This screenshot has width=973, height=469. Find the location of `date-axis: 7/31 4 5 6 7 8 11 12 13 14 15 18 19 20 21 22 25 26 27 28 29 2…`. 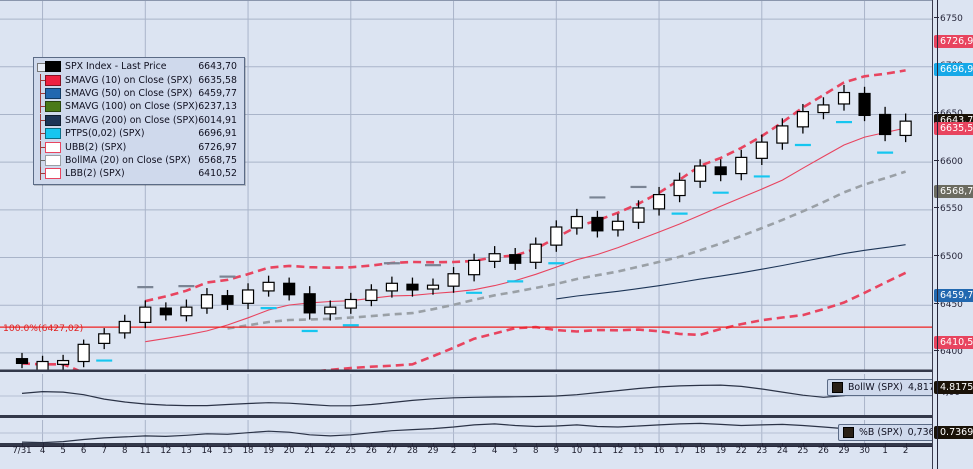

date-axis: 7/31 4 5 6 7 8 11 12 13 14 15 18 19 20 21 22 25 26 27 28 29 2… is located at coordinates (466, 456).